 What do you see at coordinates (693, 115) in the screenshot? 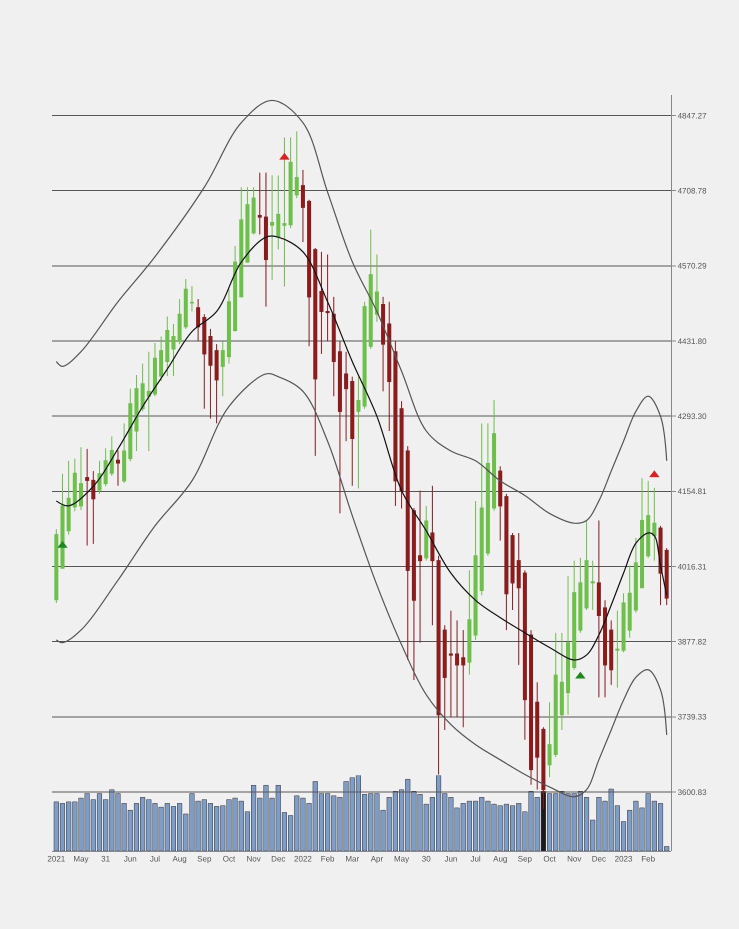
I see `y-tick-label: 4847.27` at bounding box center [693, 115].